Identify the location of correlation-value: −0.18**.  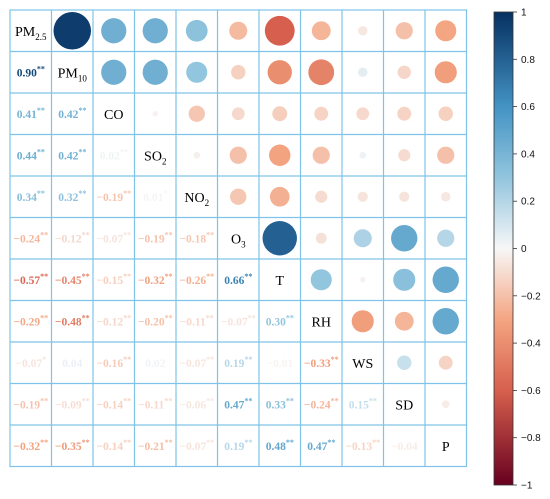
(196, 237).